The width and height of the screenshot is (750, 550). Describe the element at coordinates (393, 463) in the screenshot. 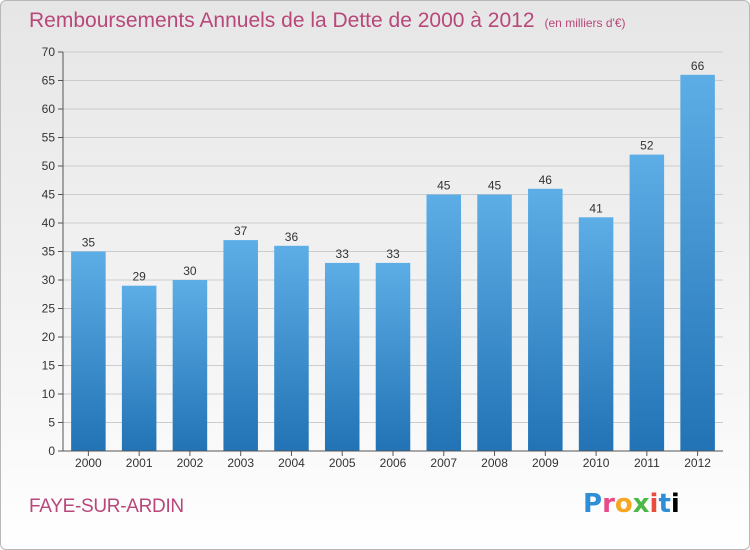

I see `x-tick-label: 2006` at that location.